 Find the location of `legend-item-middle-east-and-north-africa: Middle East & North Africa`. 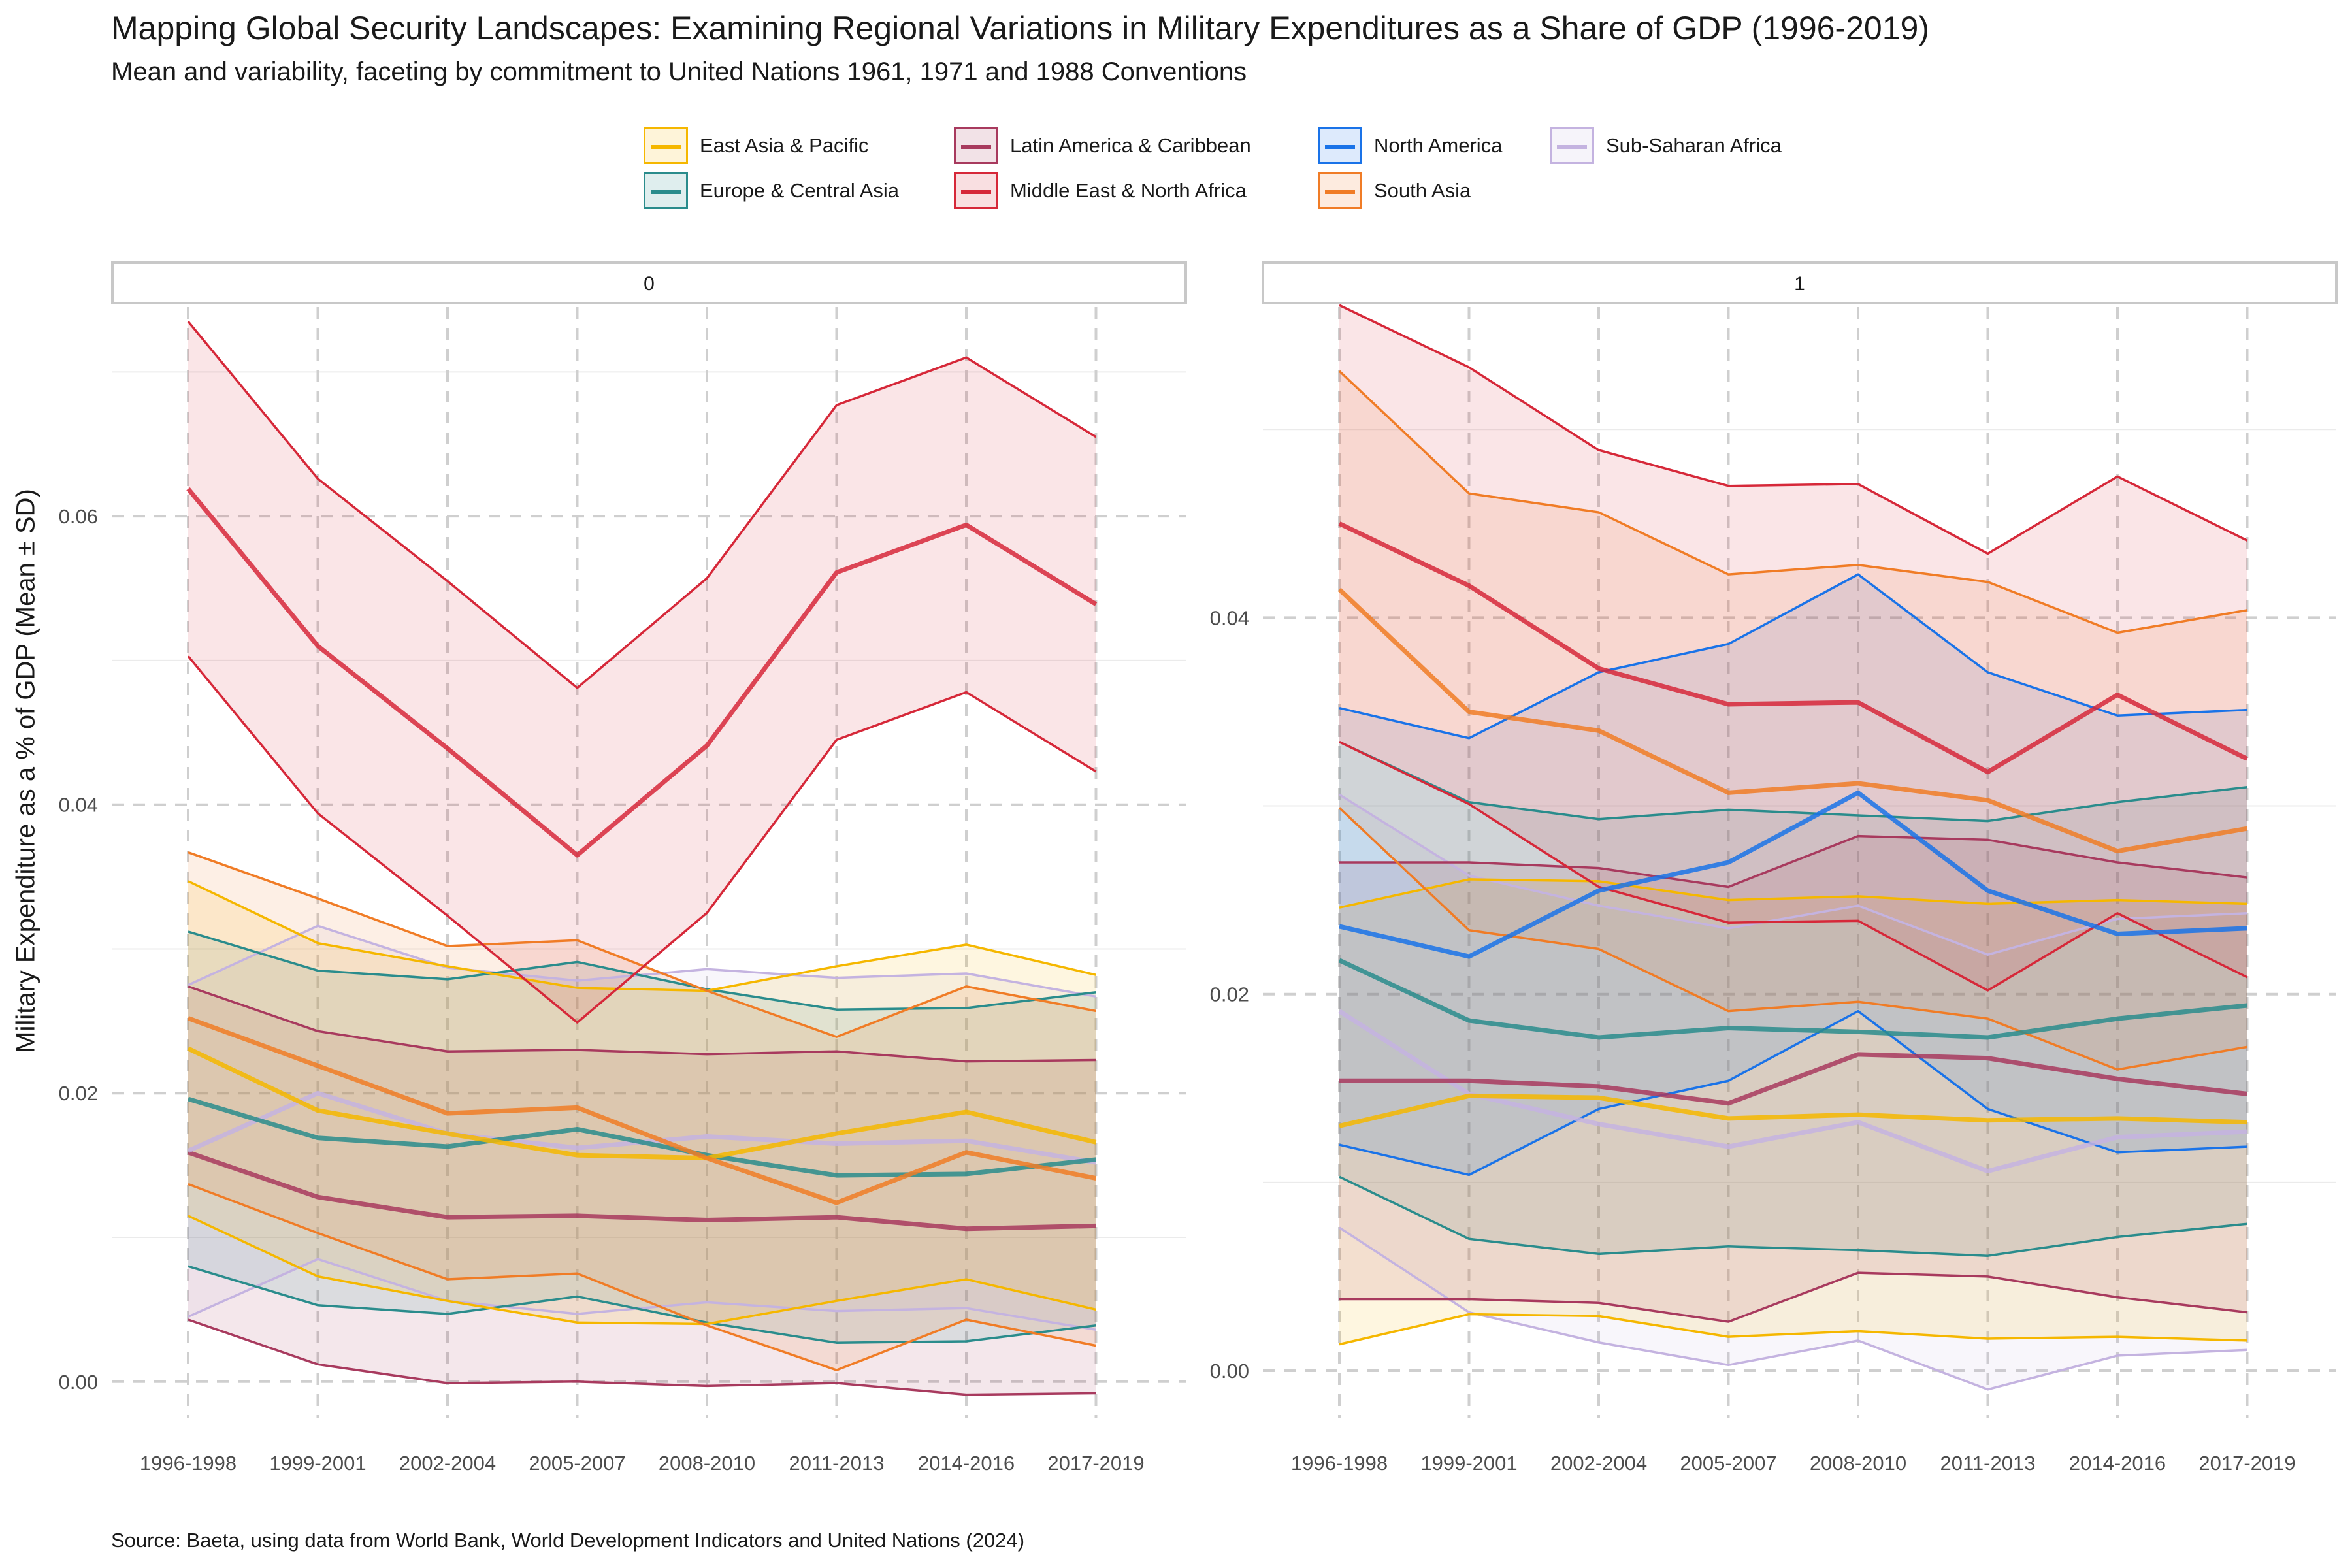

legend-item-middle-east-and-north-africa: Middle East & North Africa is located at coordinates (1100, 190).